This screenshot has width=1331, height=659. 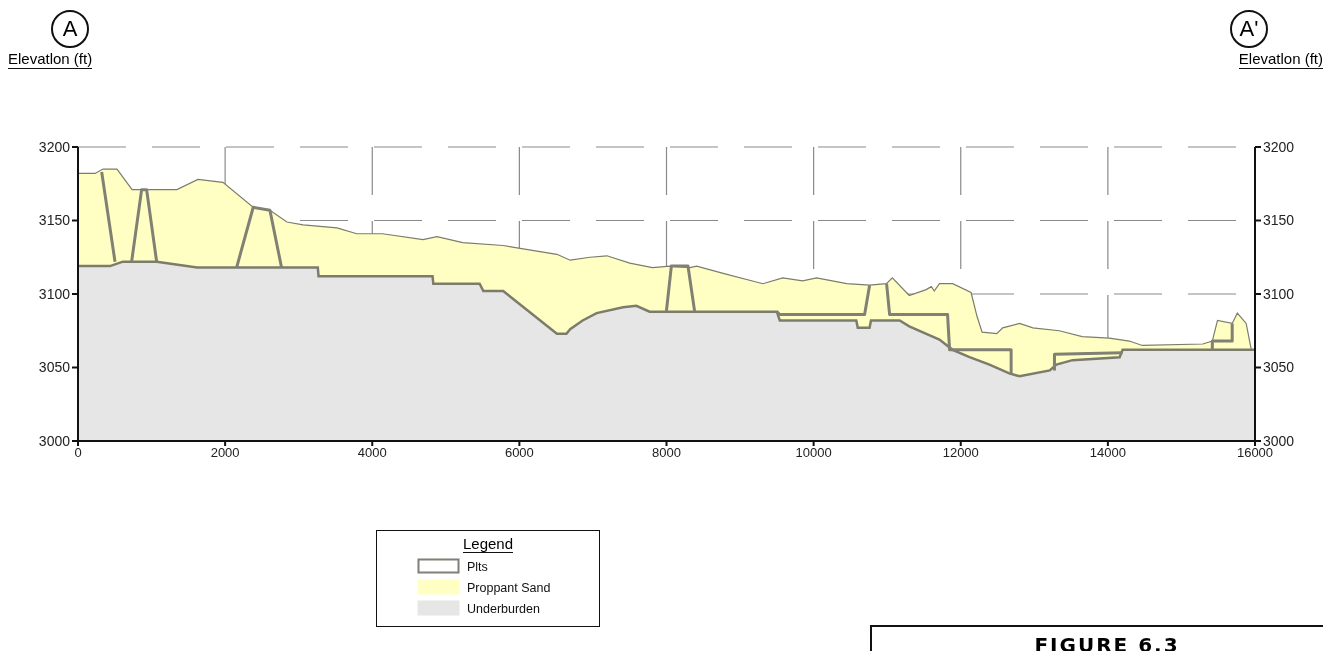 I want to click on x-tick-label: 0, so click(x=78, y=453).